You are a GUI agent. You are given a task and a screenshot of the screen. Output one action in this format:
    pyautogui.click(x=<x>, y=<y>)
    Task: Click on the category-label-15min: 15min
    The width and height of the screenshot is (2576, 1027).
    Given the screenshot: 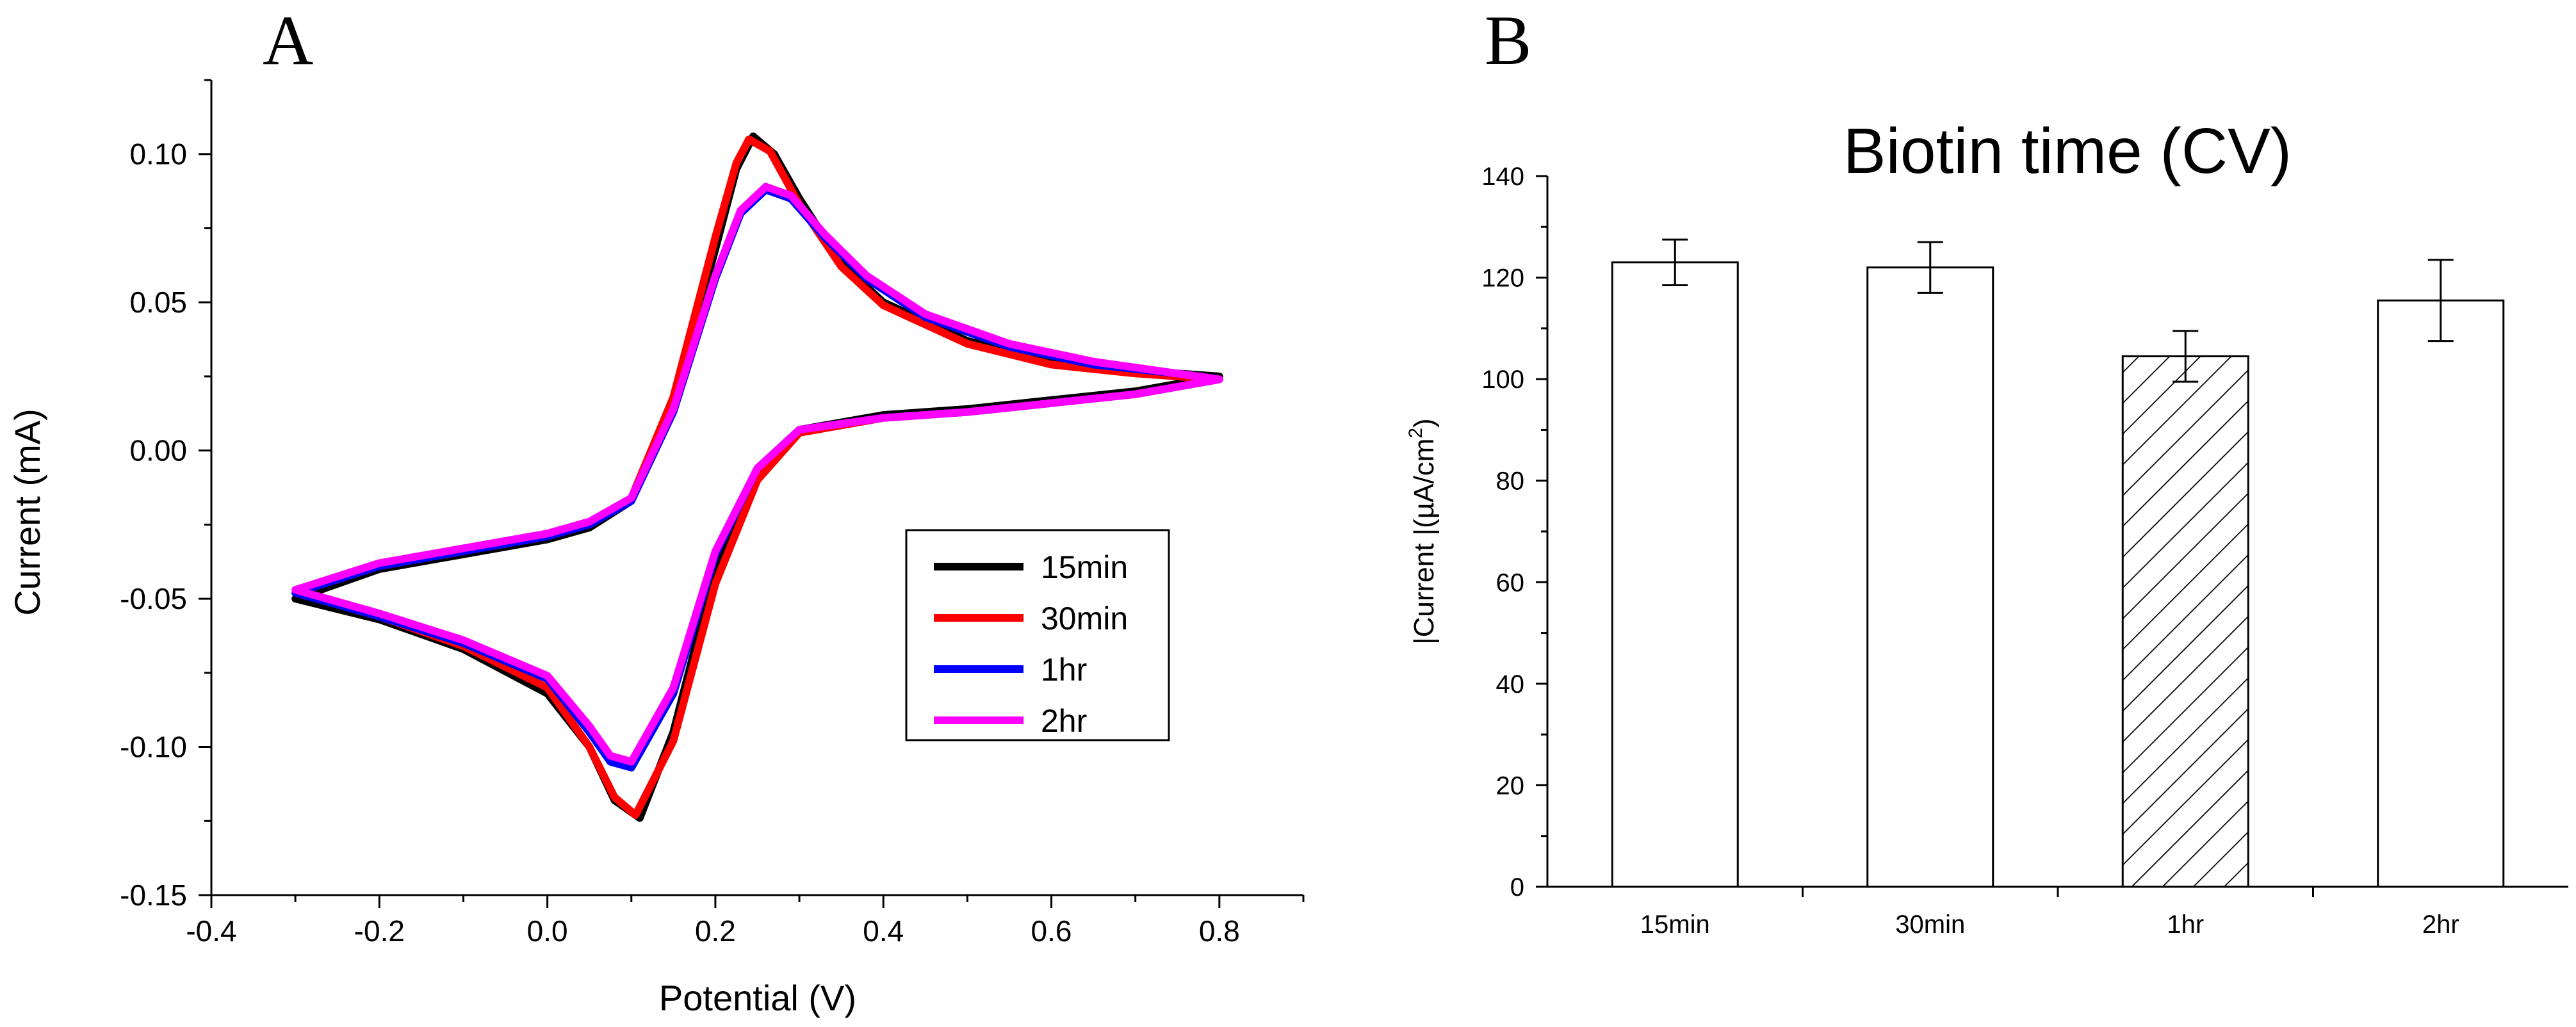 What is the action you would take?
    pyautogui.click(x=1675, y=924)
    